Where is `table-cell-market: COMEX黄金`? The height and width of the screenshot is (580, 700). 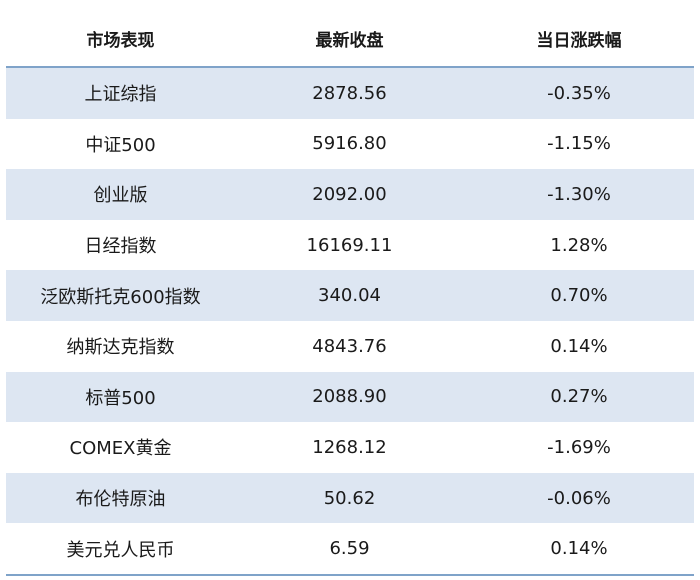 table-cell-market: COMEX黄金 is located at coordinates (120, 447).